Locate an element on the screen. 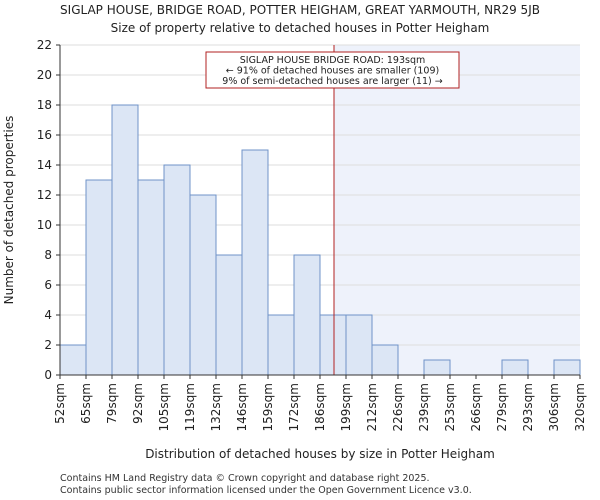  annotation-frame is located at coordinates (332, 70).